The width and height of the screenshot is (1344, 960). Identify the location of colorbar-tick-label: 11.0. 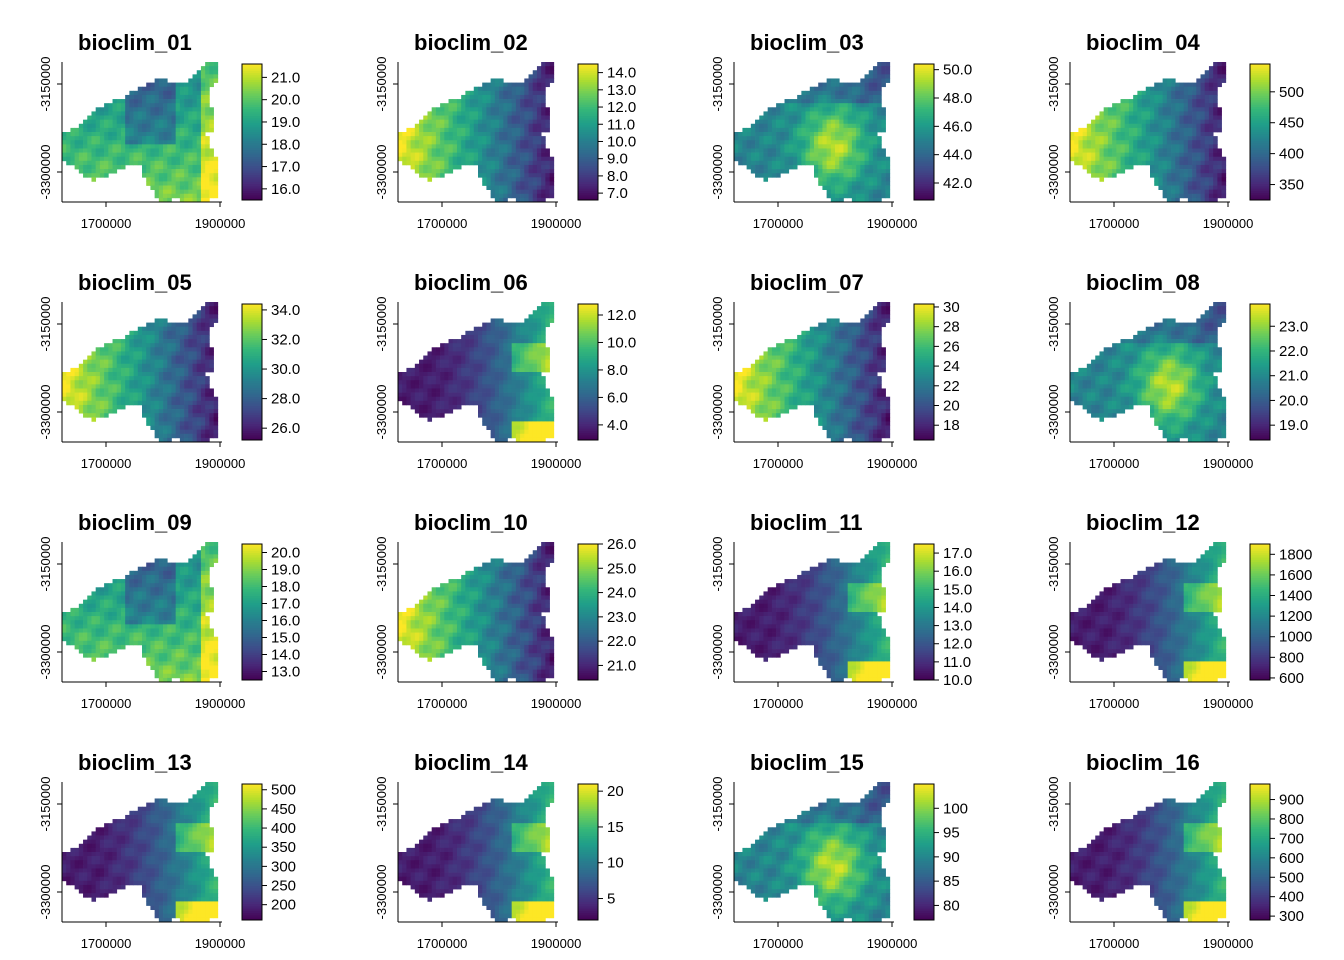
(621, 124).